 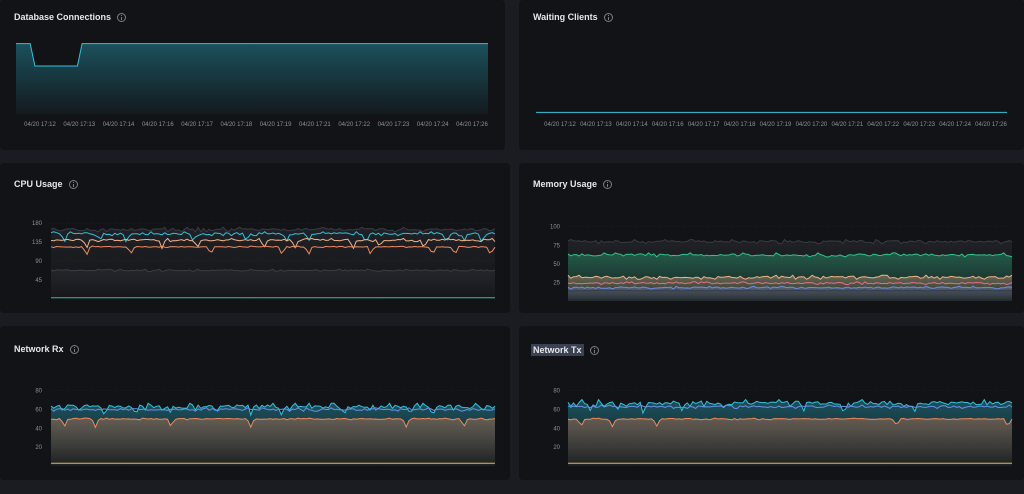 I want to click on network-rx-chart: 80 60 40 20, so click(x=265, y=427).